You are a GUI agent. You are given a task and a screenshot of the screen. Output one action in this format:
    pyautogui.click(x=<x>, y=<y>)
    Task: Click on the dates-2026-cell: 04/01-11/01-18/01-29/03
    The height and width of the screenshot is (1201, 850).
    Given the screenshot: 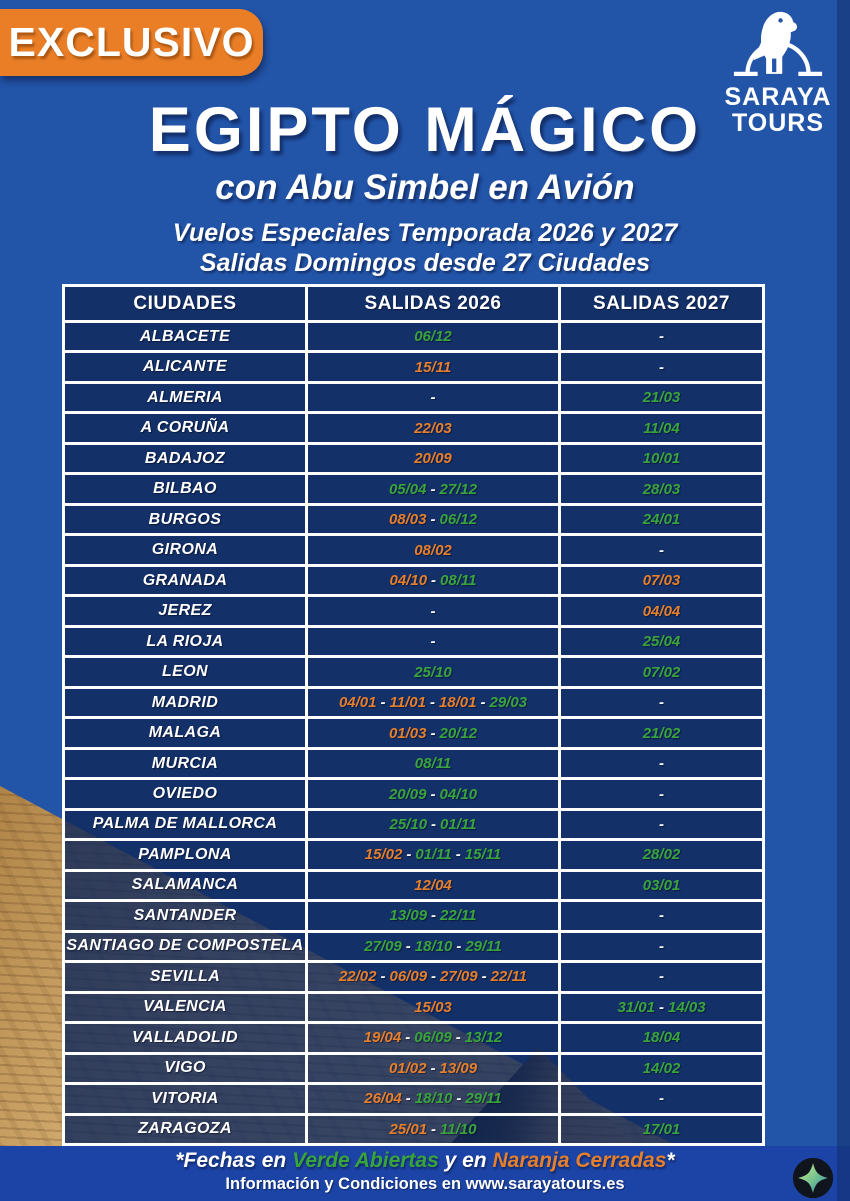 What is the action you would take?
    pyautogui.click(x=434, y=702)
    